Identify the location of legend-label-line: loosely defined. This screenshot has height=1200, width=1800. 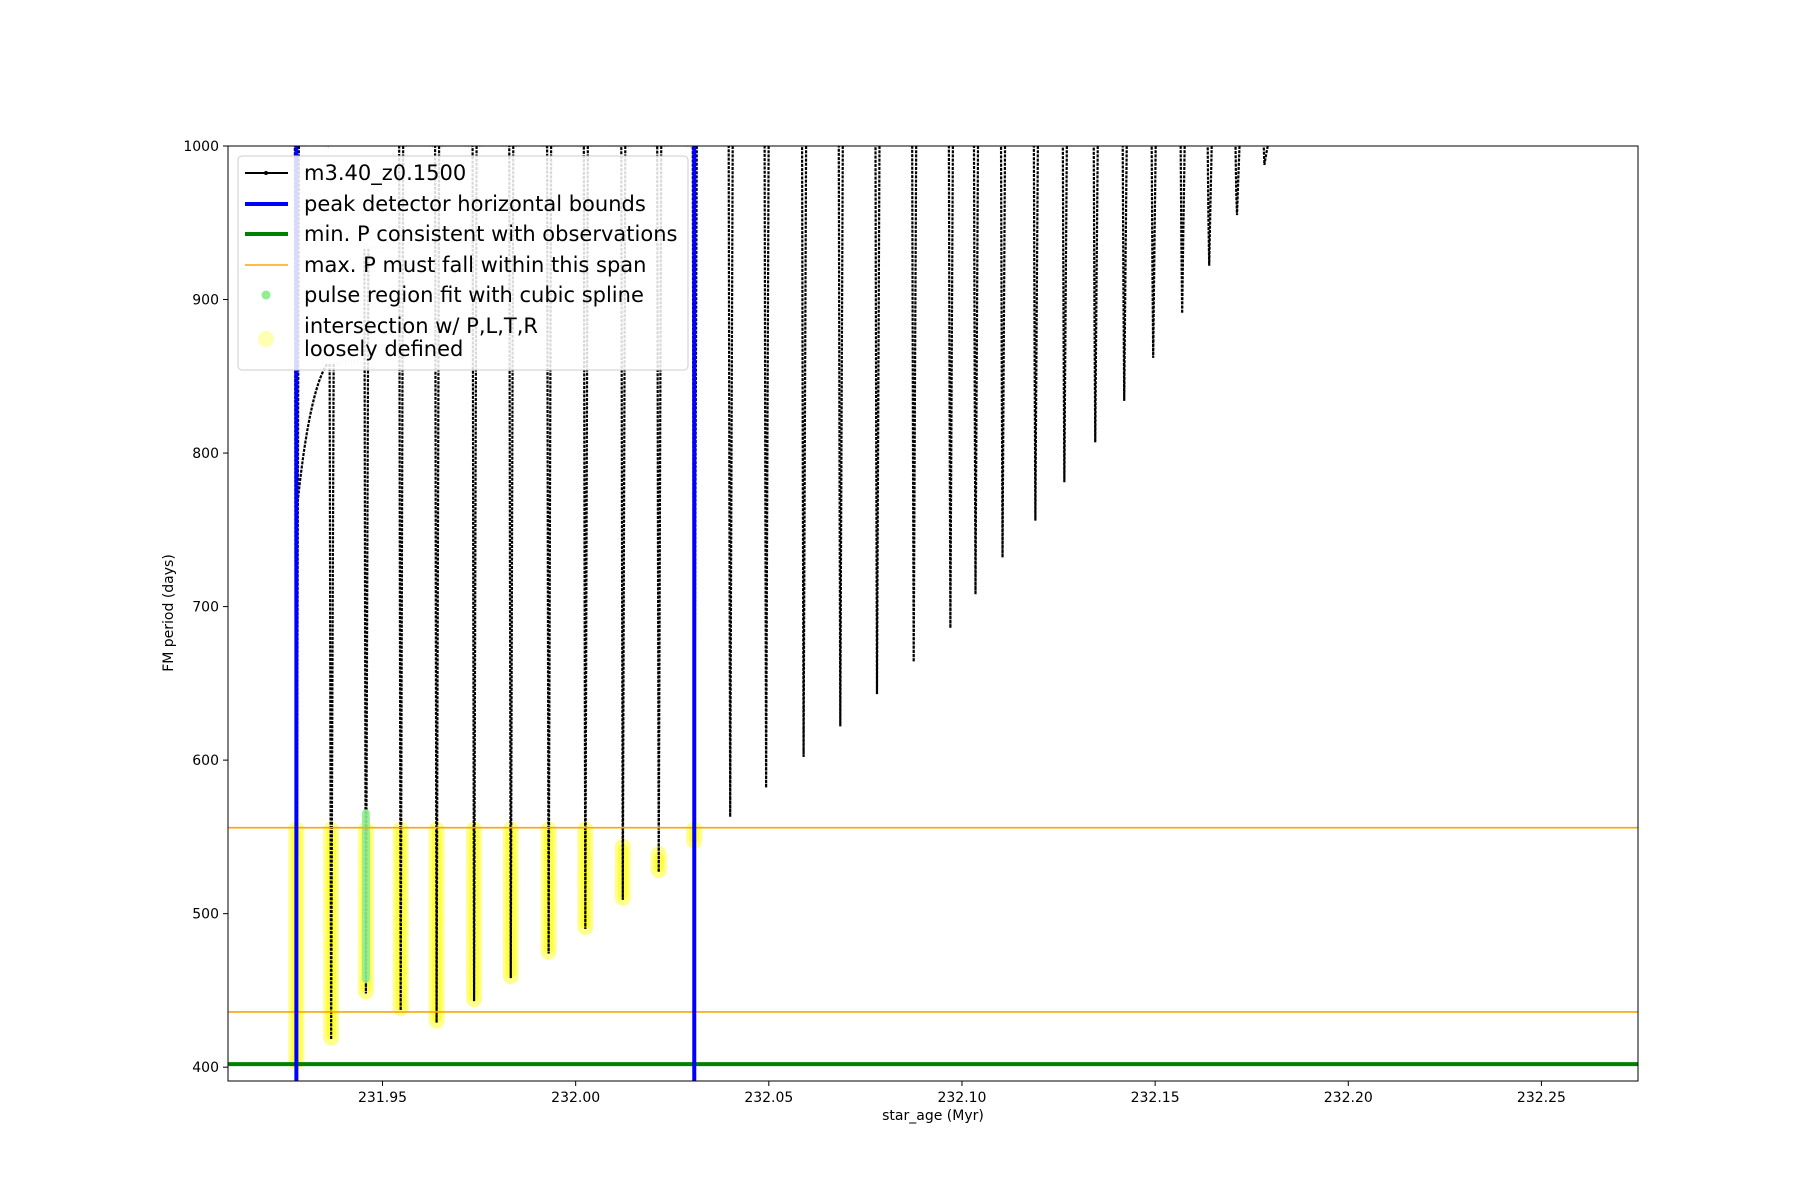
(383, 349).